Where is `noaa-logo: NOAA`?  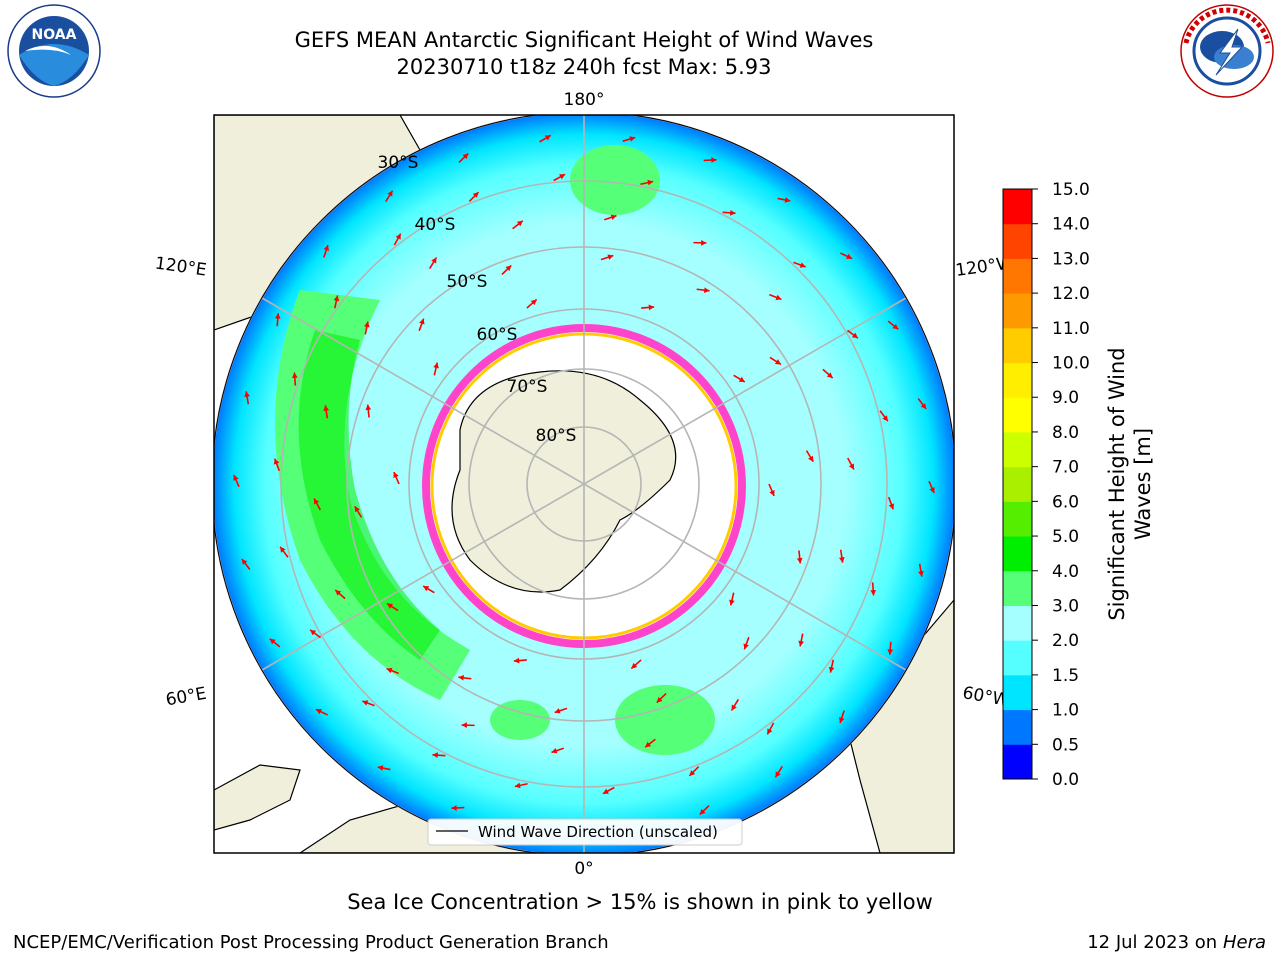
noaa-logo: NOAA is located at coordinates (54, 51).